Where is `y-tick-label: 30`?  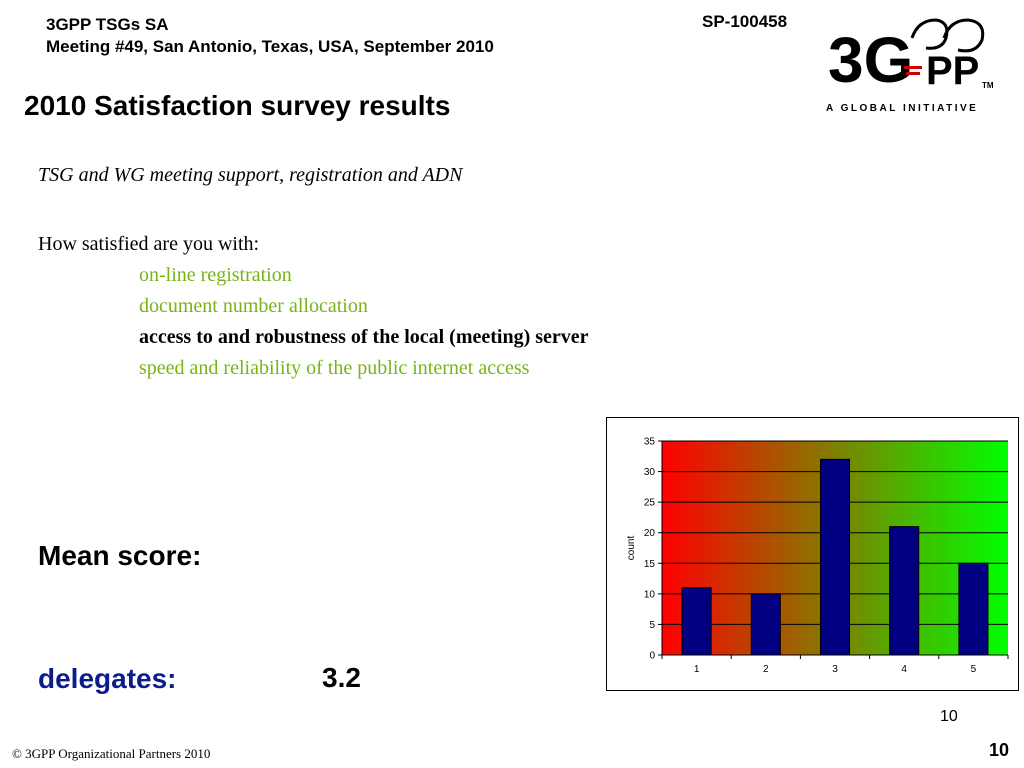
y-tick-label: 30 is located at coordinates (650, 472).